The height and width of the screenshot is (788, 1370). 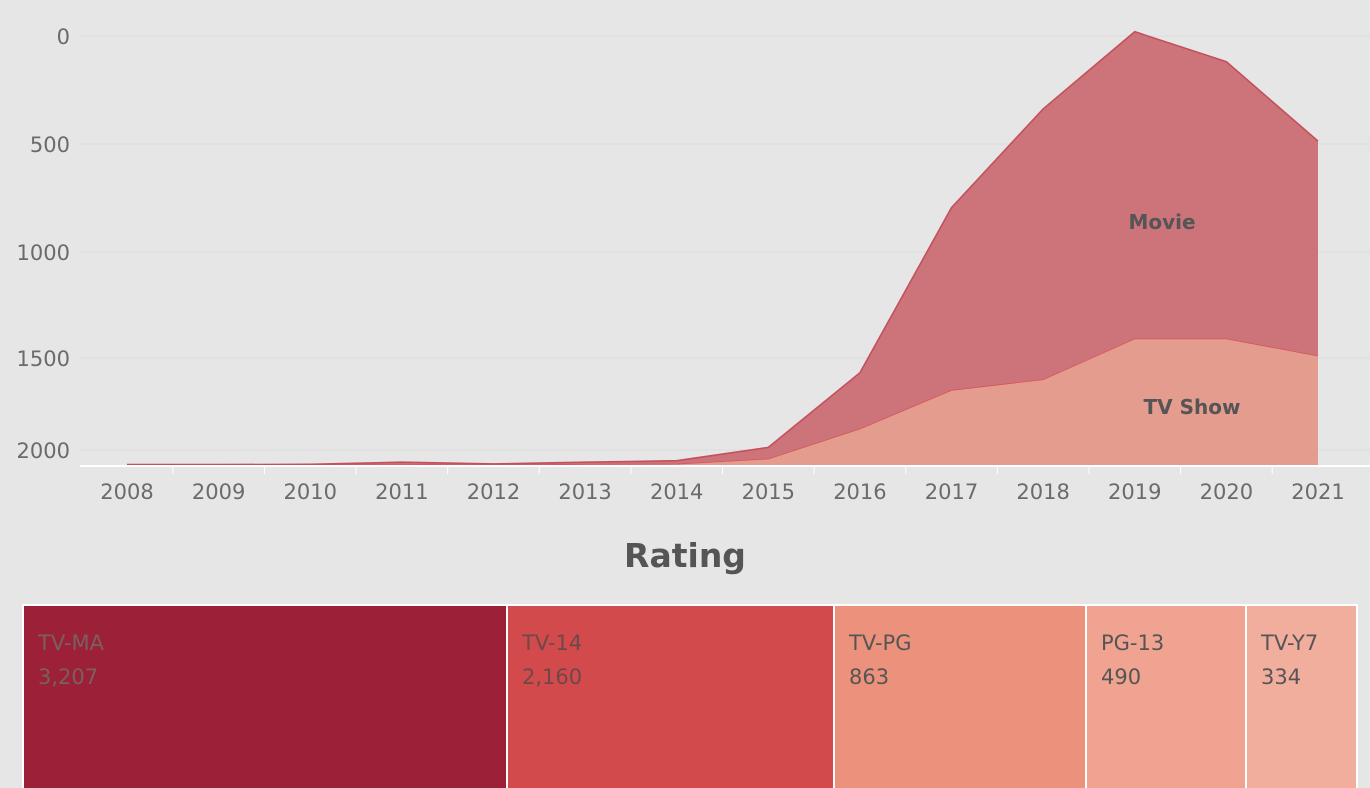 What do you see at coordinates (71, 643) in the screenshot?
I see `treemap-cell-label: TV-MA` at bounding box center [71, 643].